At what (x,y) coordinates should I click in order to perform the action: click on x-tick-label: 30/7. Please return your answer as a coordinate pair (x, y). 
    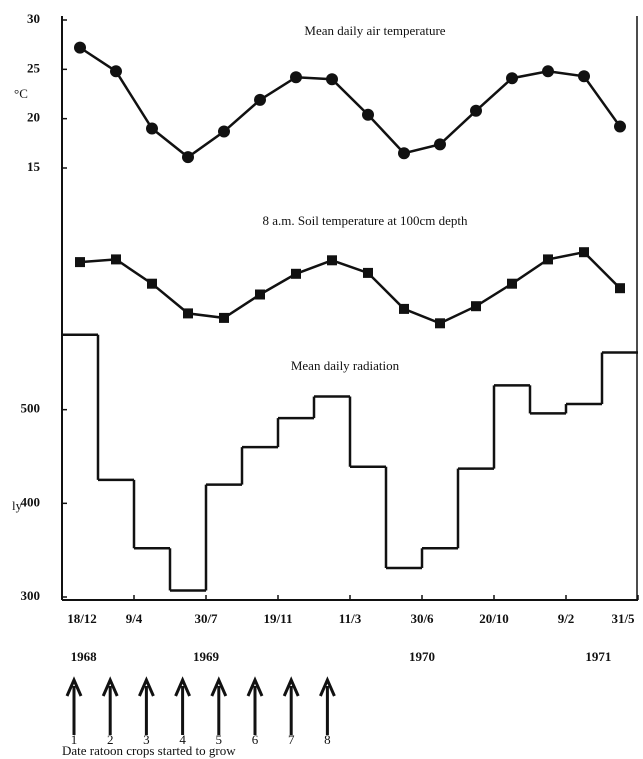
    Looking at the image, I should click on (206, 618).